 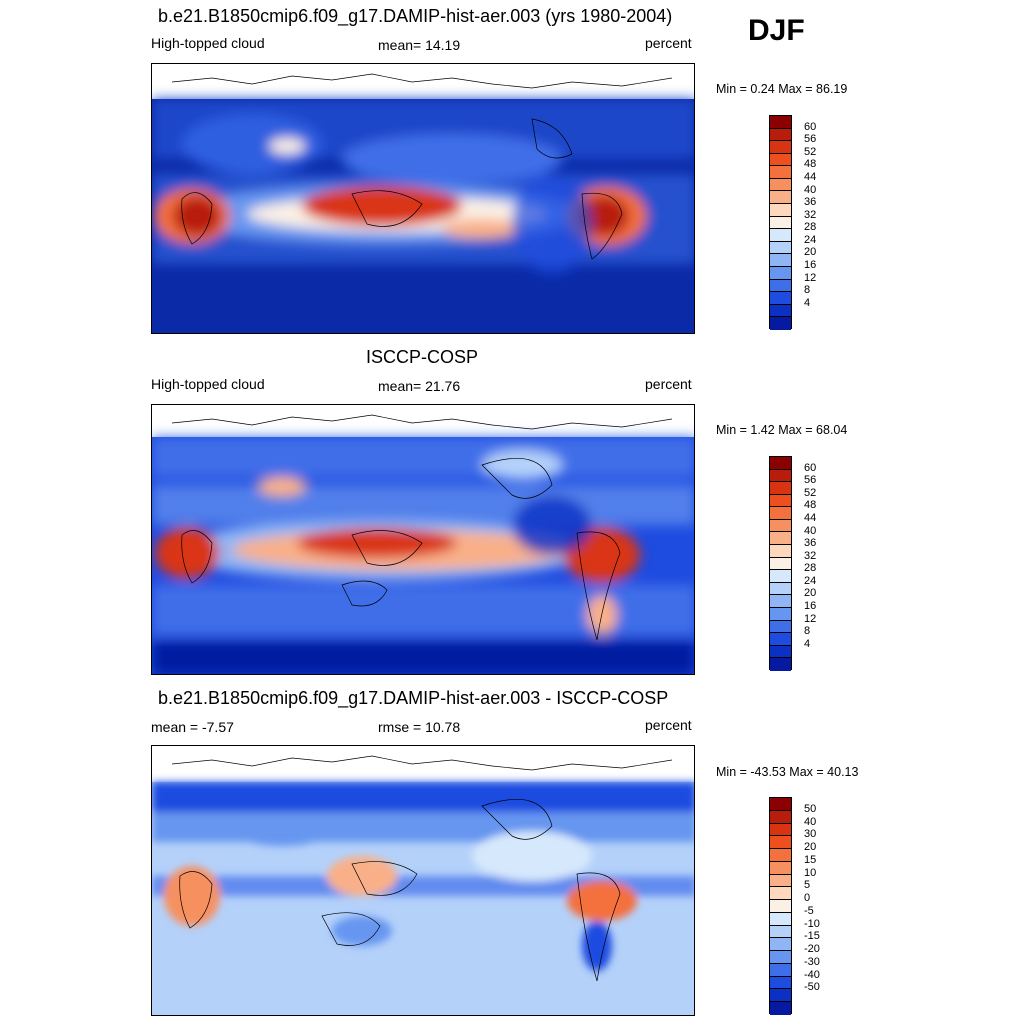 What do you see at coordinates (668, 43) in the screenshot?
I see `panel-1-units-label: percent` at bounding box center [668, 43].